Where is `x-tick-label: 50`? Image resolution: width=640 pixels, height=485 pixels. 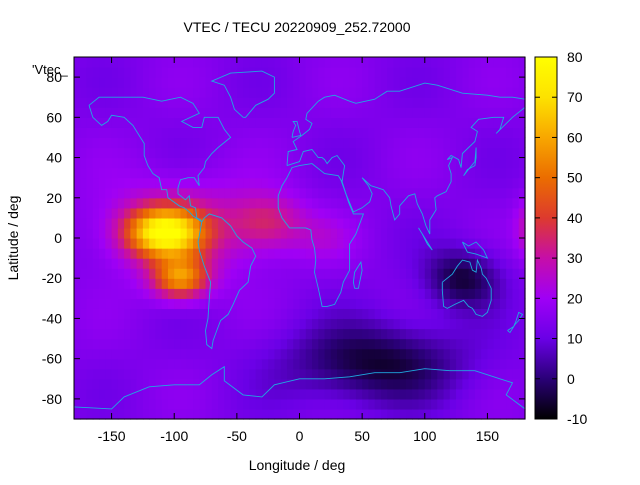 x-tick-label: 50 is located at coordinates (362, 436).